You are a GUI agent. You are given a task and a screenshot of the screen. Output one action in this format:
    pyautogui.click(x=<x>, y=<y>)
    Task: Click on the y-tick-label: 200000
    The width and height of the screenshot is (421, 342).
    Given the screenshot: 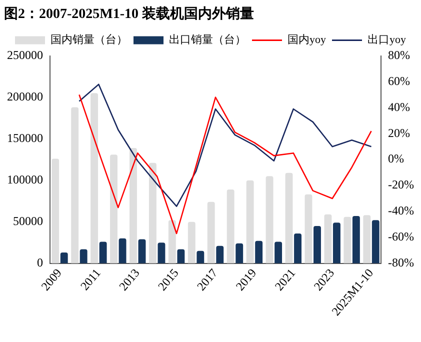 What is the action you would take?
    pyautogui.click(x=25, y=96)
    